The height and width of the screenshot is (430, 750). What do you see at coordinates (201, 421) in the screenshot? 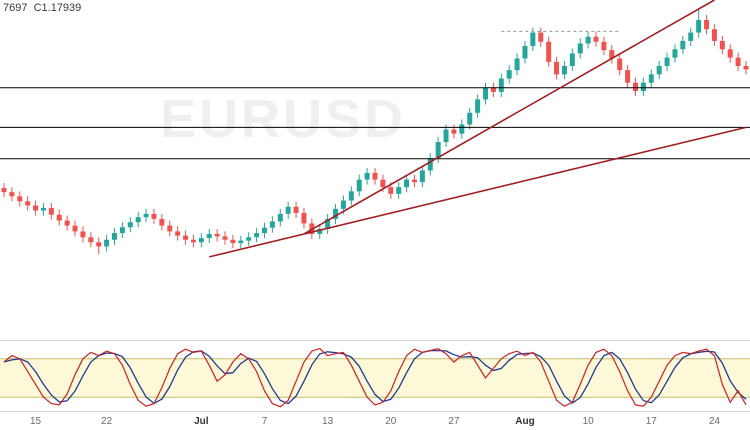
I see `time-axis-tick: Jul` at bounding box center [201, 421].